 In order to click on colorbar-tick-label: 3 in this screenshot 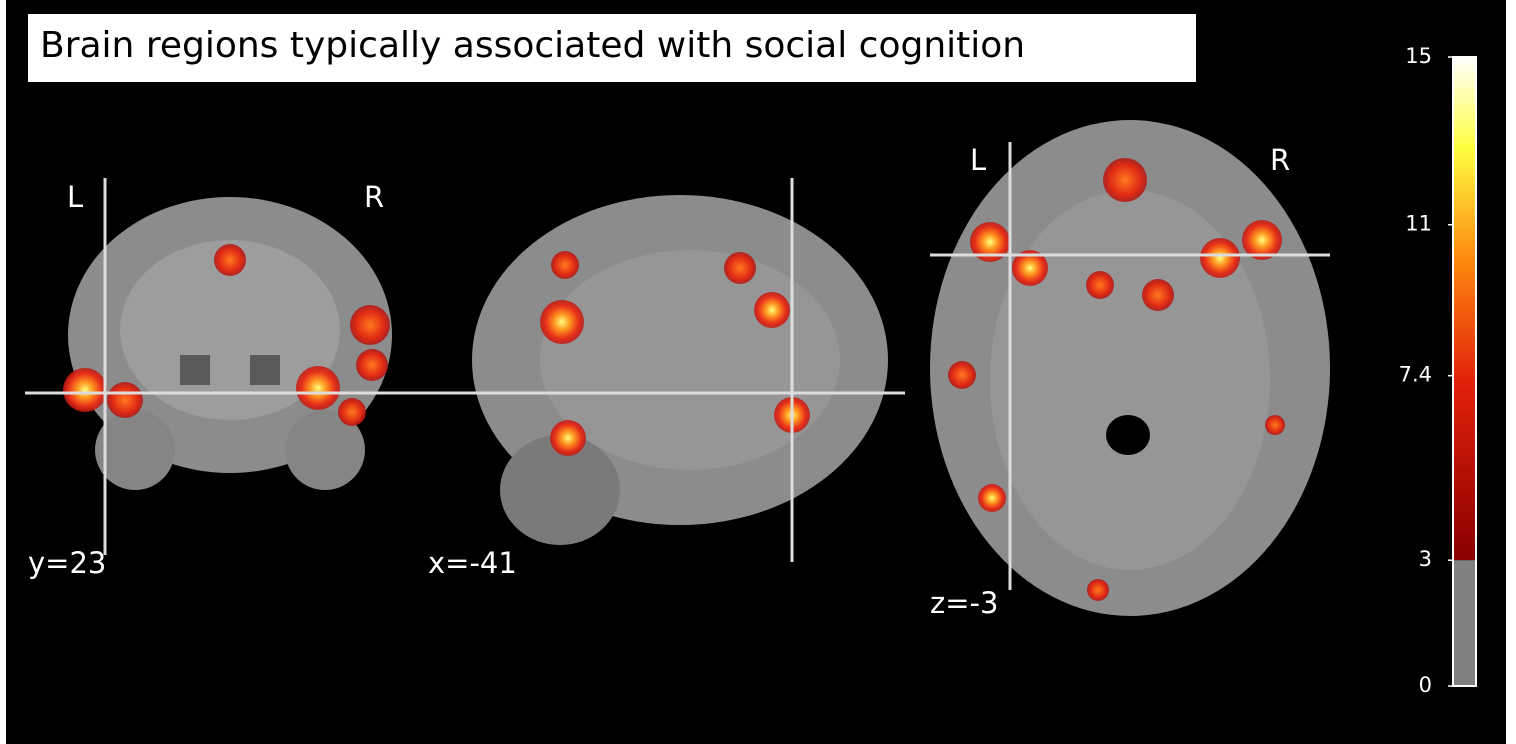, I will do `click(1425, 559)`.